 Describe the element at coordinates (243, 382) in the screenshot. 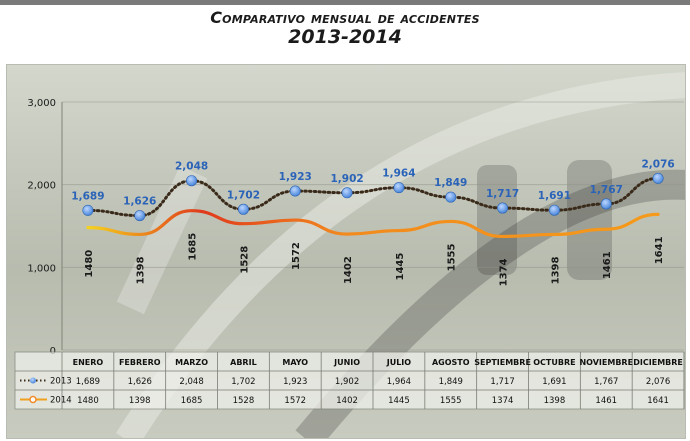

I see `table-cell-2013: 1,702` at that location.